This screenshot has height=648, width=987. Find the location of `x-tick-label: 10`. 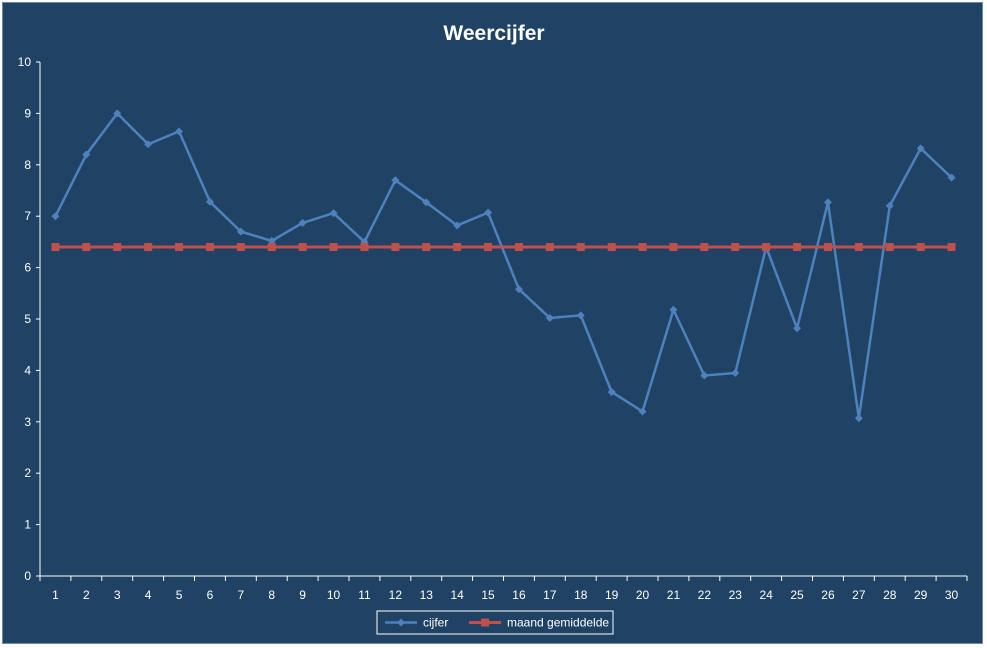

x-tick-label: 10 is located at coordinates (334, 595).